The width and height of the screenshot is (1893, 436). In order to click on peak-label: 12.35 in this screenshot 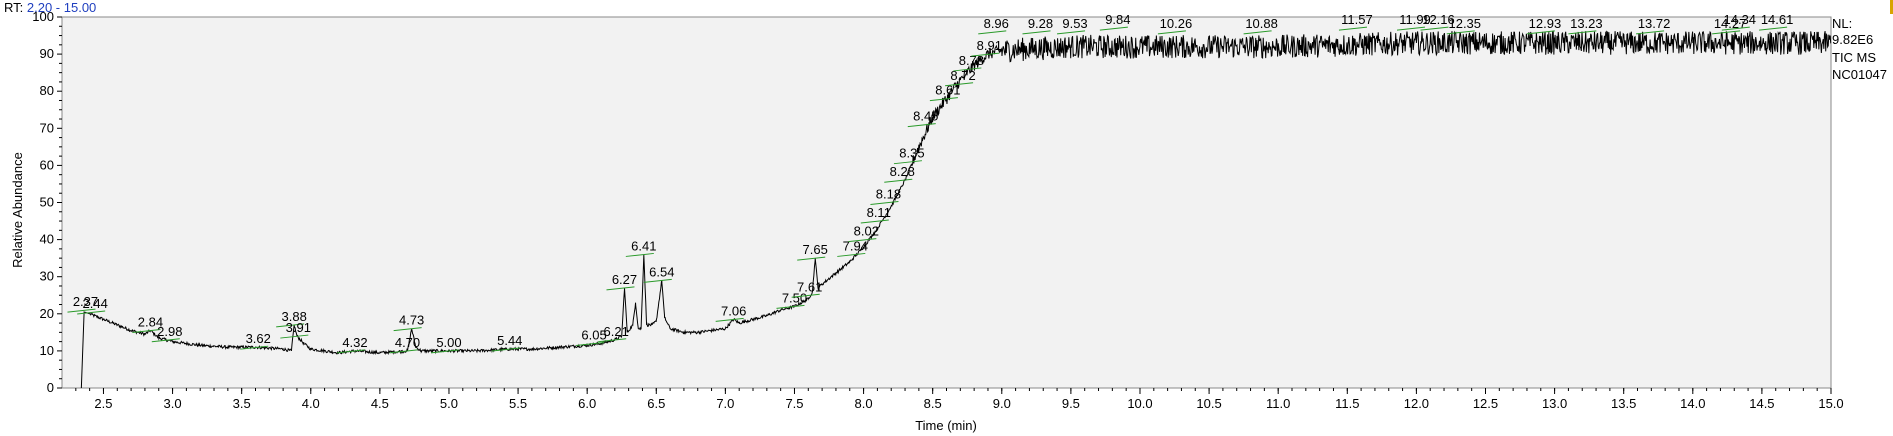, I will do `click(1464, 23)`.